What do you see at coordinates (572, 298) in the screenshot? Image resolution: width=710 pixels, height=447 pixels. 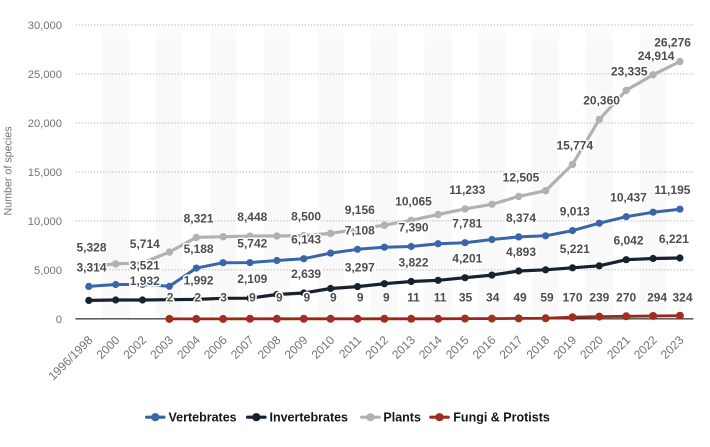 I see `svg-text: 170` at bounding box center [572, 298].